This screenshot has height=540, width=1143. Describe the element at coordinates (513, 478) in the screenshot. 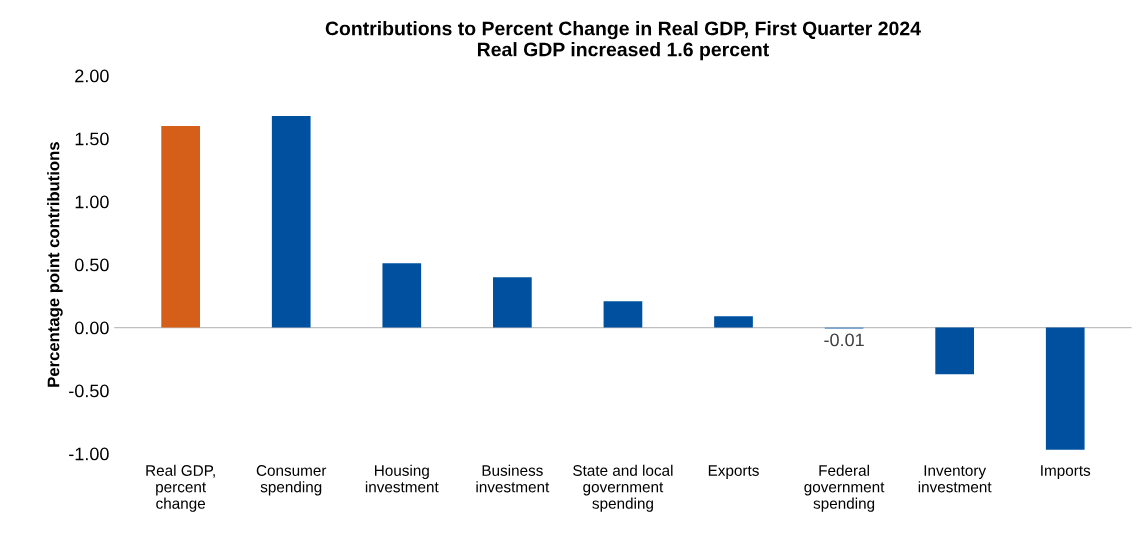

I see `x-tick-label: Business investment` at that location.